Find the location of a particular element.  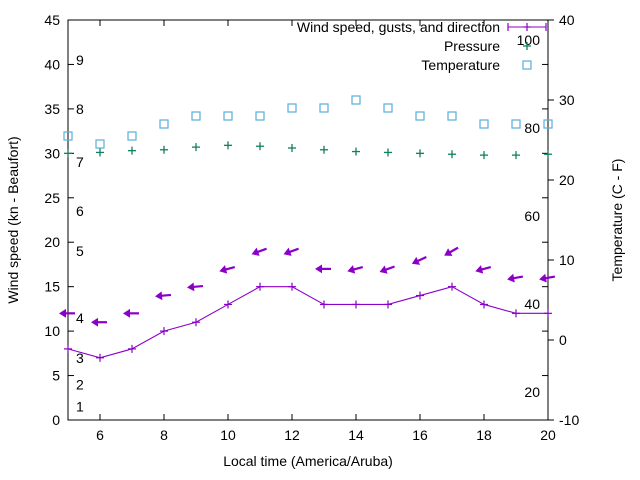

y-axis-tick-label: 0 is located at coordinates (56, 420).